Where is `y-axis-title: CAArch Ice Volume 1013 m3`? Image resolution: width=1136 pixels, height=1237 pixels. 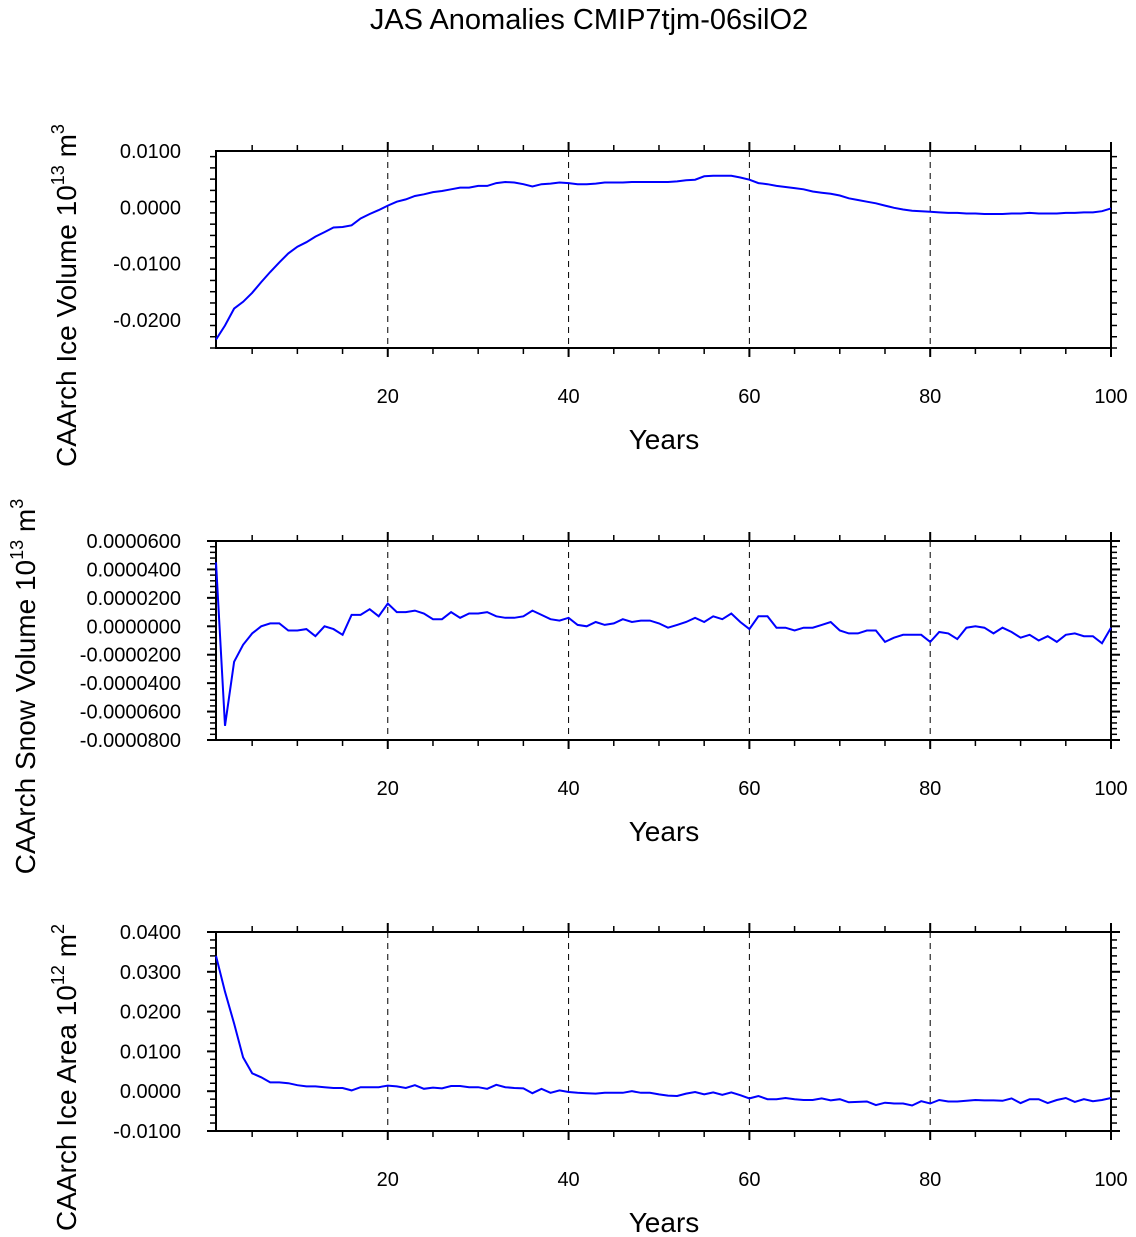
y-axis-title: CAArch Ice Volume 1013 m3 is located at coordinates (65, 295).